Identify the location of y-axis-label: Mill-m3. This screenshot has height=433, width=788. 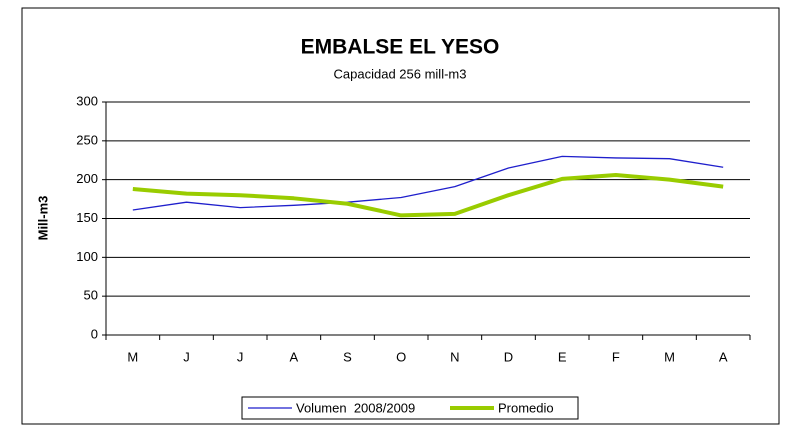
(42, 218).